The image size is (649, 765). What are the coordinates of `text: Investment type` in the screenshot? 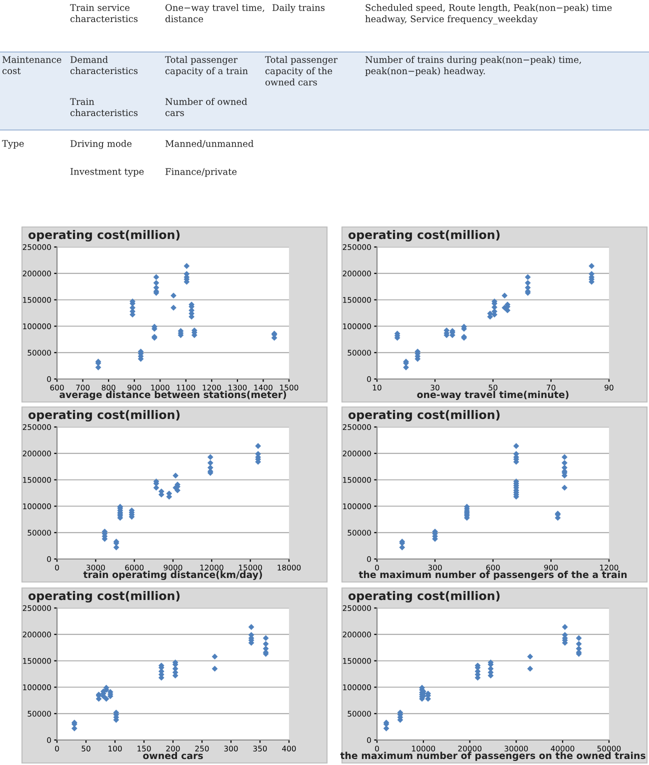 It's located at (107, 172).